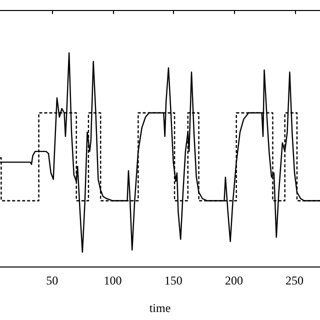  What do you see at coordinates (173, 281) in the screenshot?
I see `x-tick-label: 150` at bounding box center [173, 281].